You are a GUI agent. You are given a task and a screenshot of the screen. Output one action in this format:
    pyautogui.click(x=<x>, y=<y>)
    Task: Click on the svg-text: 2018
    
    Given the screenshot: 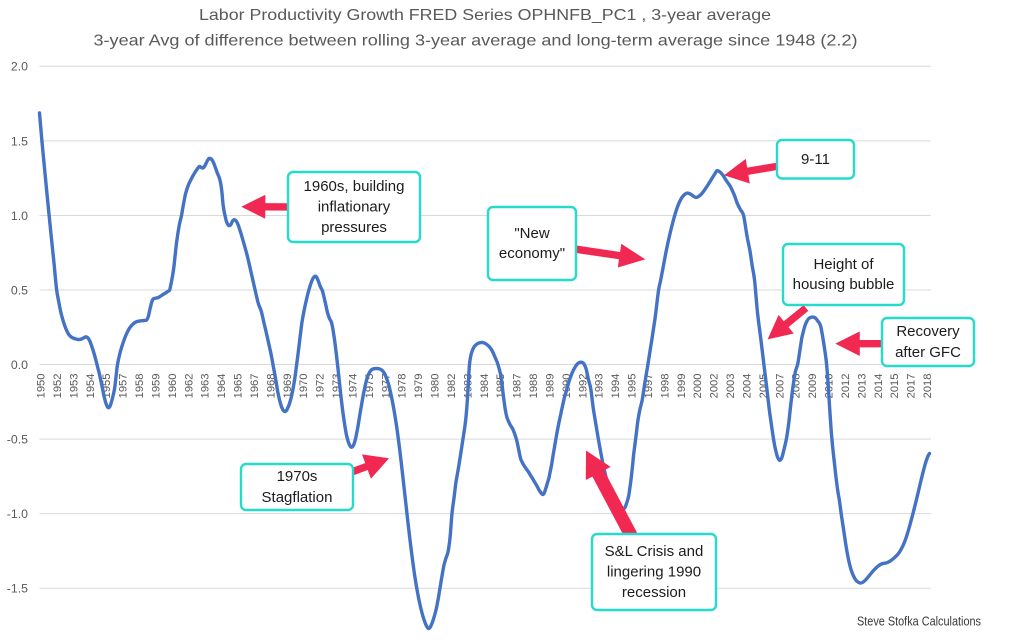 What is the action you would take?
    pyautogui.click(x=928, y=386)
    